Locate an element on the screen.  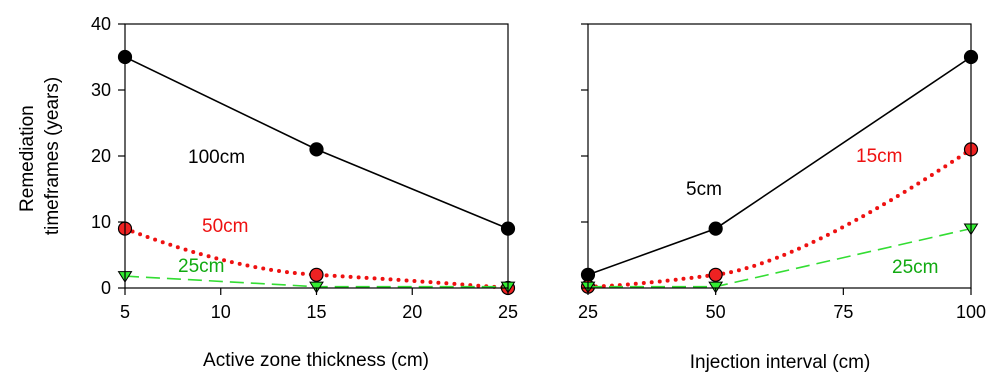
right-point-25cm is located at coordinates (716, 287).